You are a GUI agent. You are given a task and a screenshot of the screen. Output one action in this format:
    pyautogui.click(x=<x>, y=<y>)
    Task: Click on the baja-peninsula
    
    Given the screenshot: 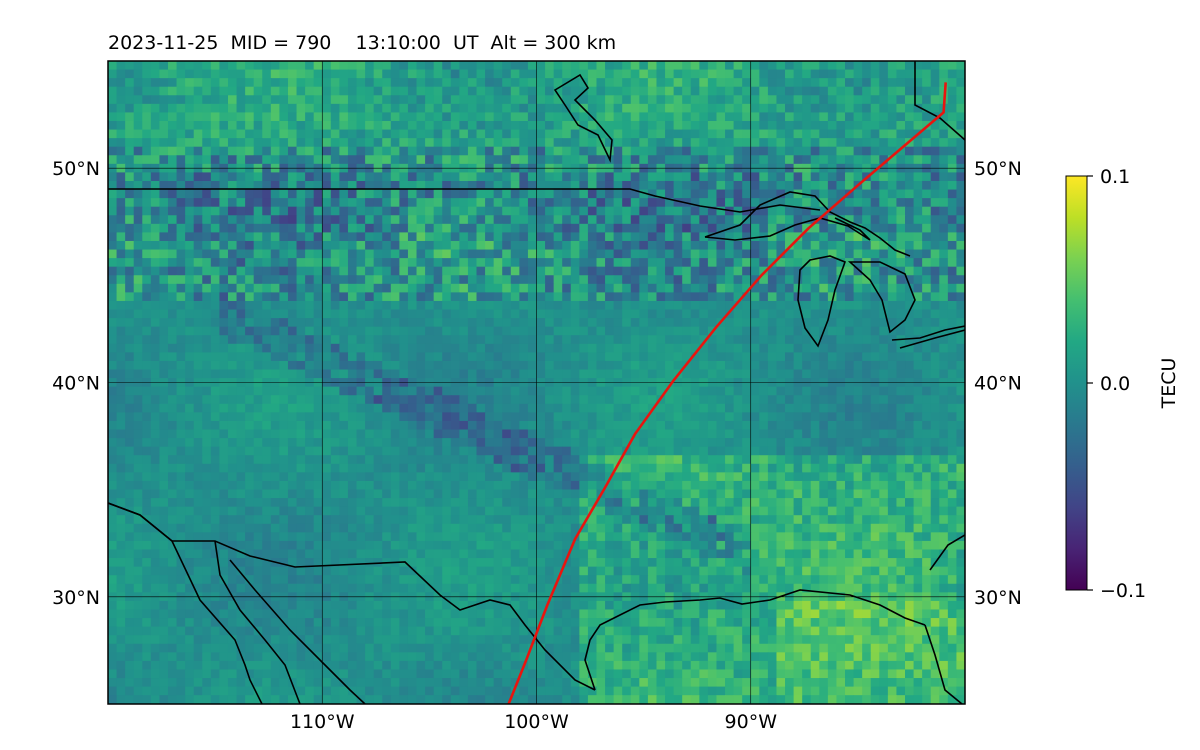 What is the action you would take?
    pyautogui.click(x=257, y=622)
    